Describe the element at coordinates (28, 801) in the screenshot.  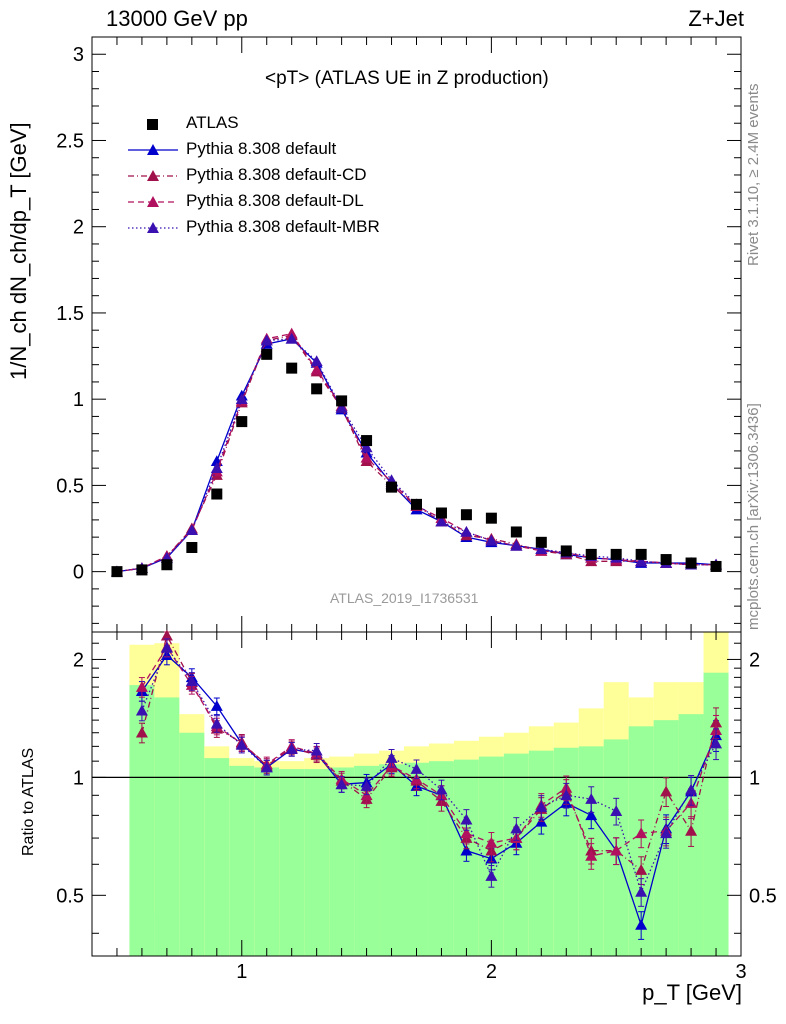
I see `y-axis-label-ratio: Ratio to ATLAS` at that location.